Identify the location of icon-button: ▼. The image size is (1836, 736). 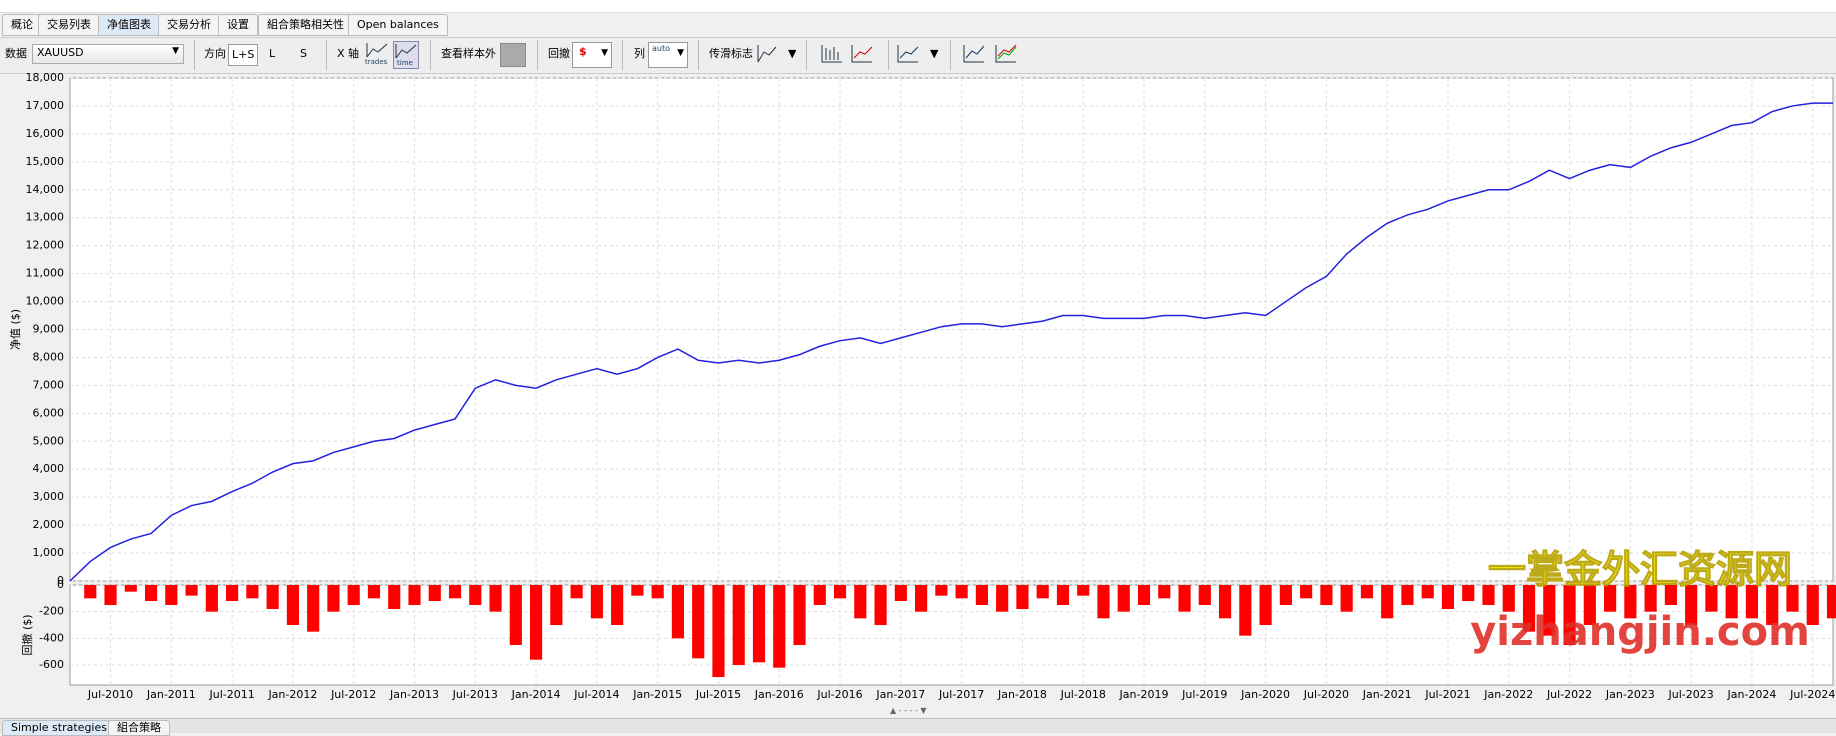
(918, 54).